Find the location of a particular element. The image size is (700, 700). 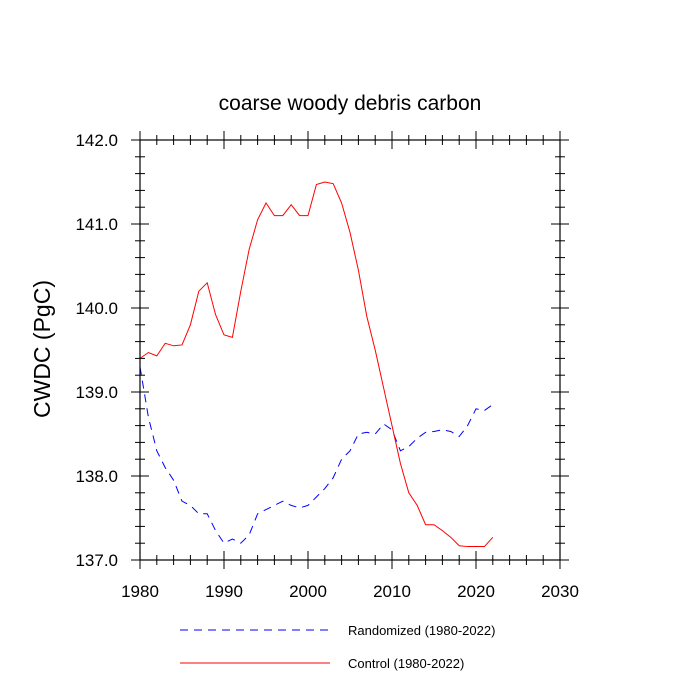

x-tick-label: 1990 is located at coordinates (224, 591).